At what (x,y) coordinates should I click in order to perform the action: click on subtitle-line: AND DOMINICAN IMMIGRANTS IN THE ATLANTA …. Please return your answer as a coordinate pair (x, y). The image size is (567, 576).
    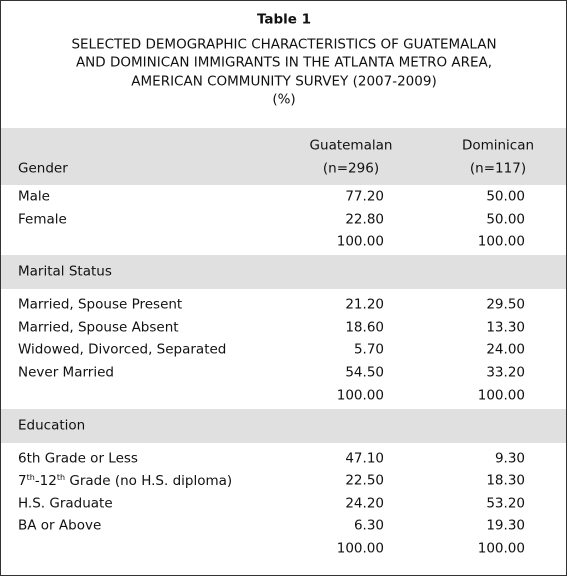
    Looking at the image, I should click on (284, 62).